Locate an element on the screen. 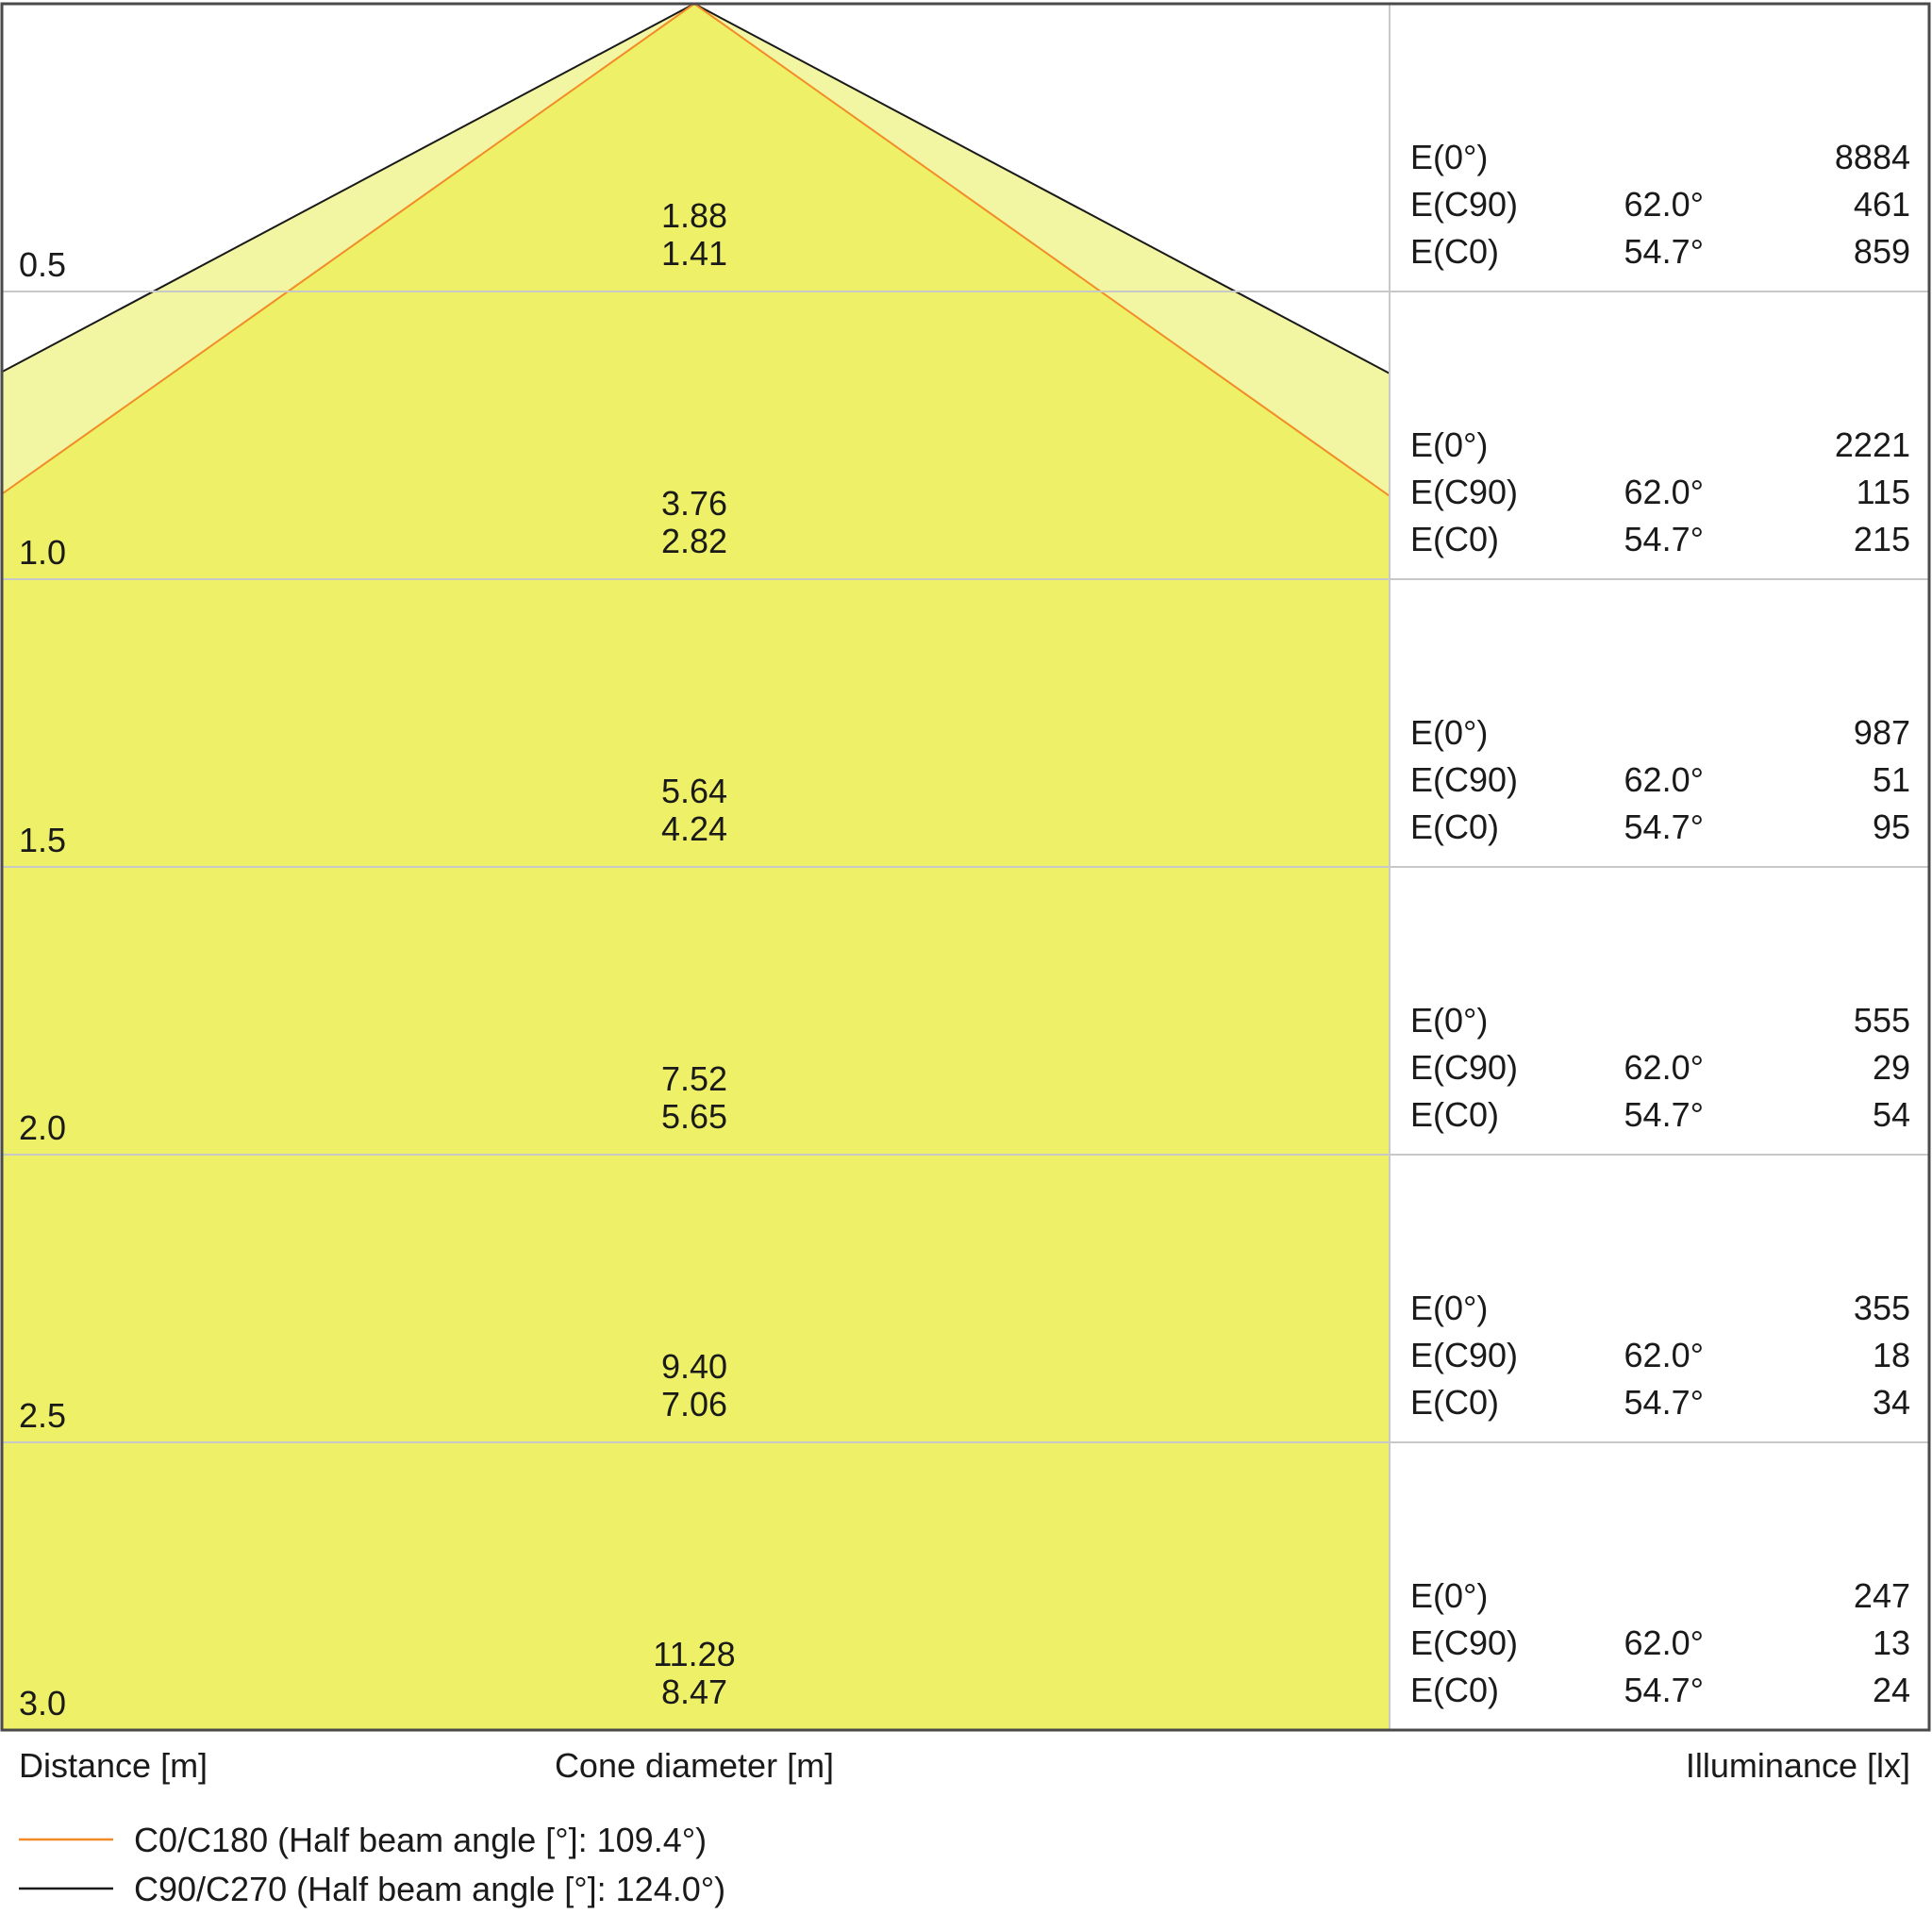 The height and width of the screenshot is (1914, 1932). cone-diameter-c90: 11.28 is located at coordinates (694, 1654).